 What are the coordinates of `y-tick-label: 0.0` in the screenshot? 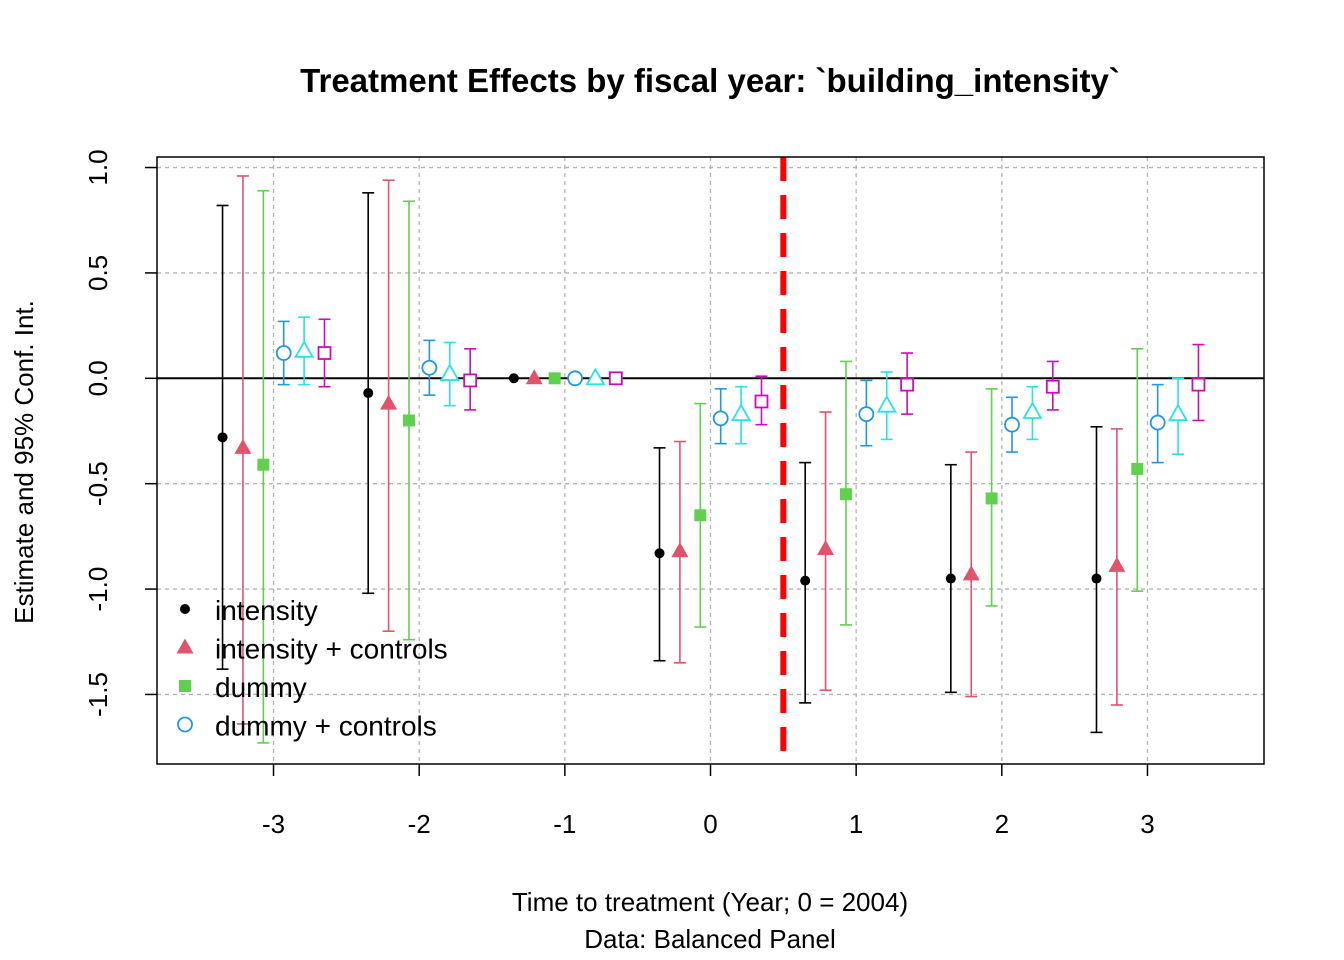 It's located at (98, 378).